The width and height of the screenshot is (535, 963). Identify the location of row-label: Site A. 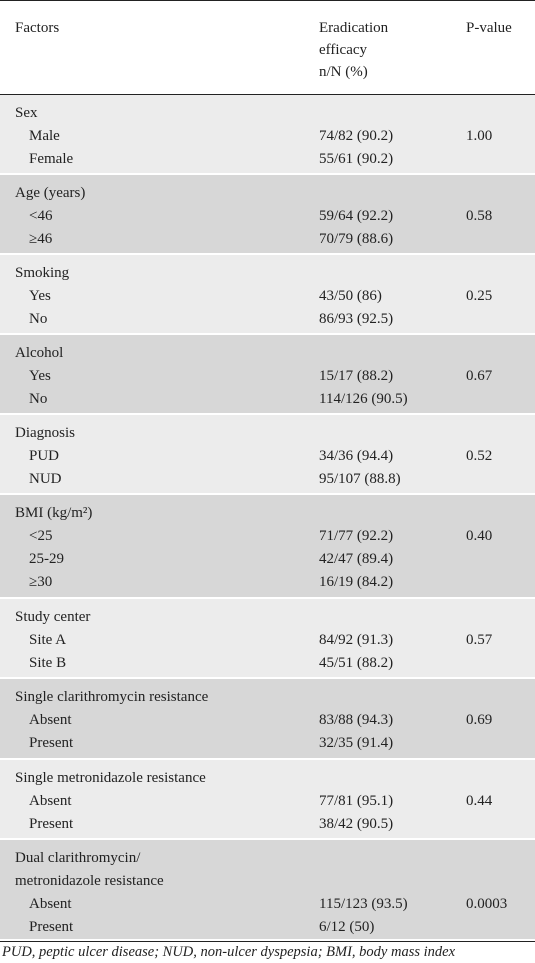
(48, 640).